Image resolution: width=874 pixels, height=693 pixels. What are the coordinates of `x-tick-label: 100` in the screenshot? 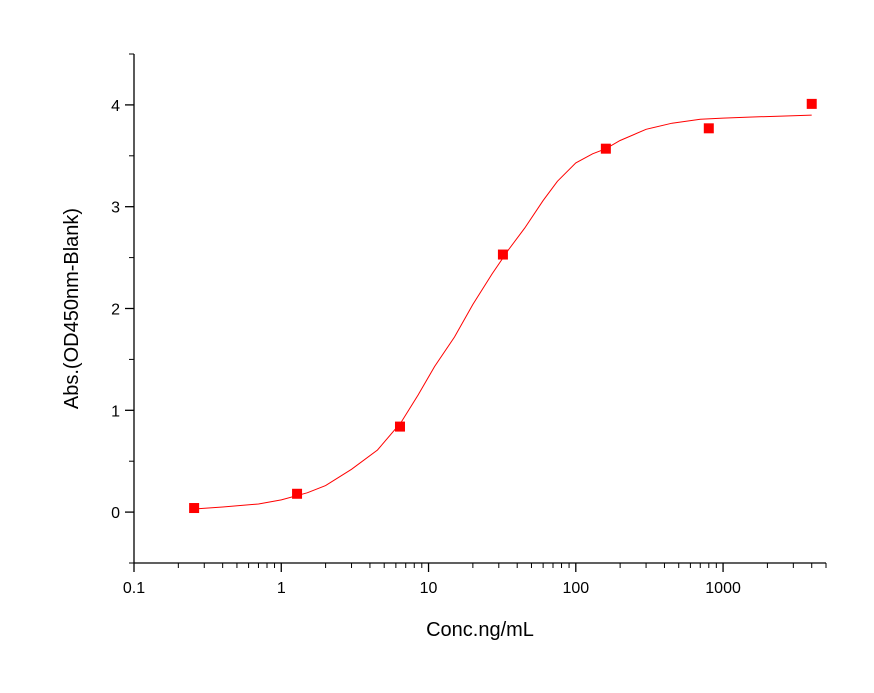 It's located at (575, 588).